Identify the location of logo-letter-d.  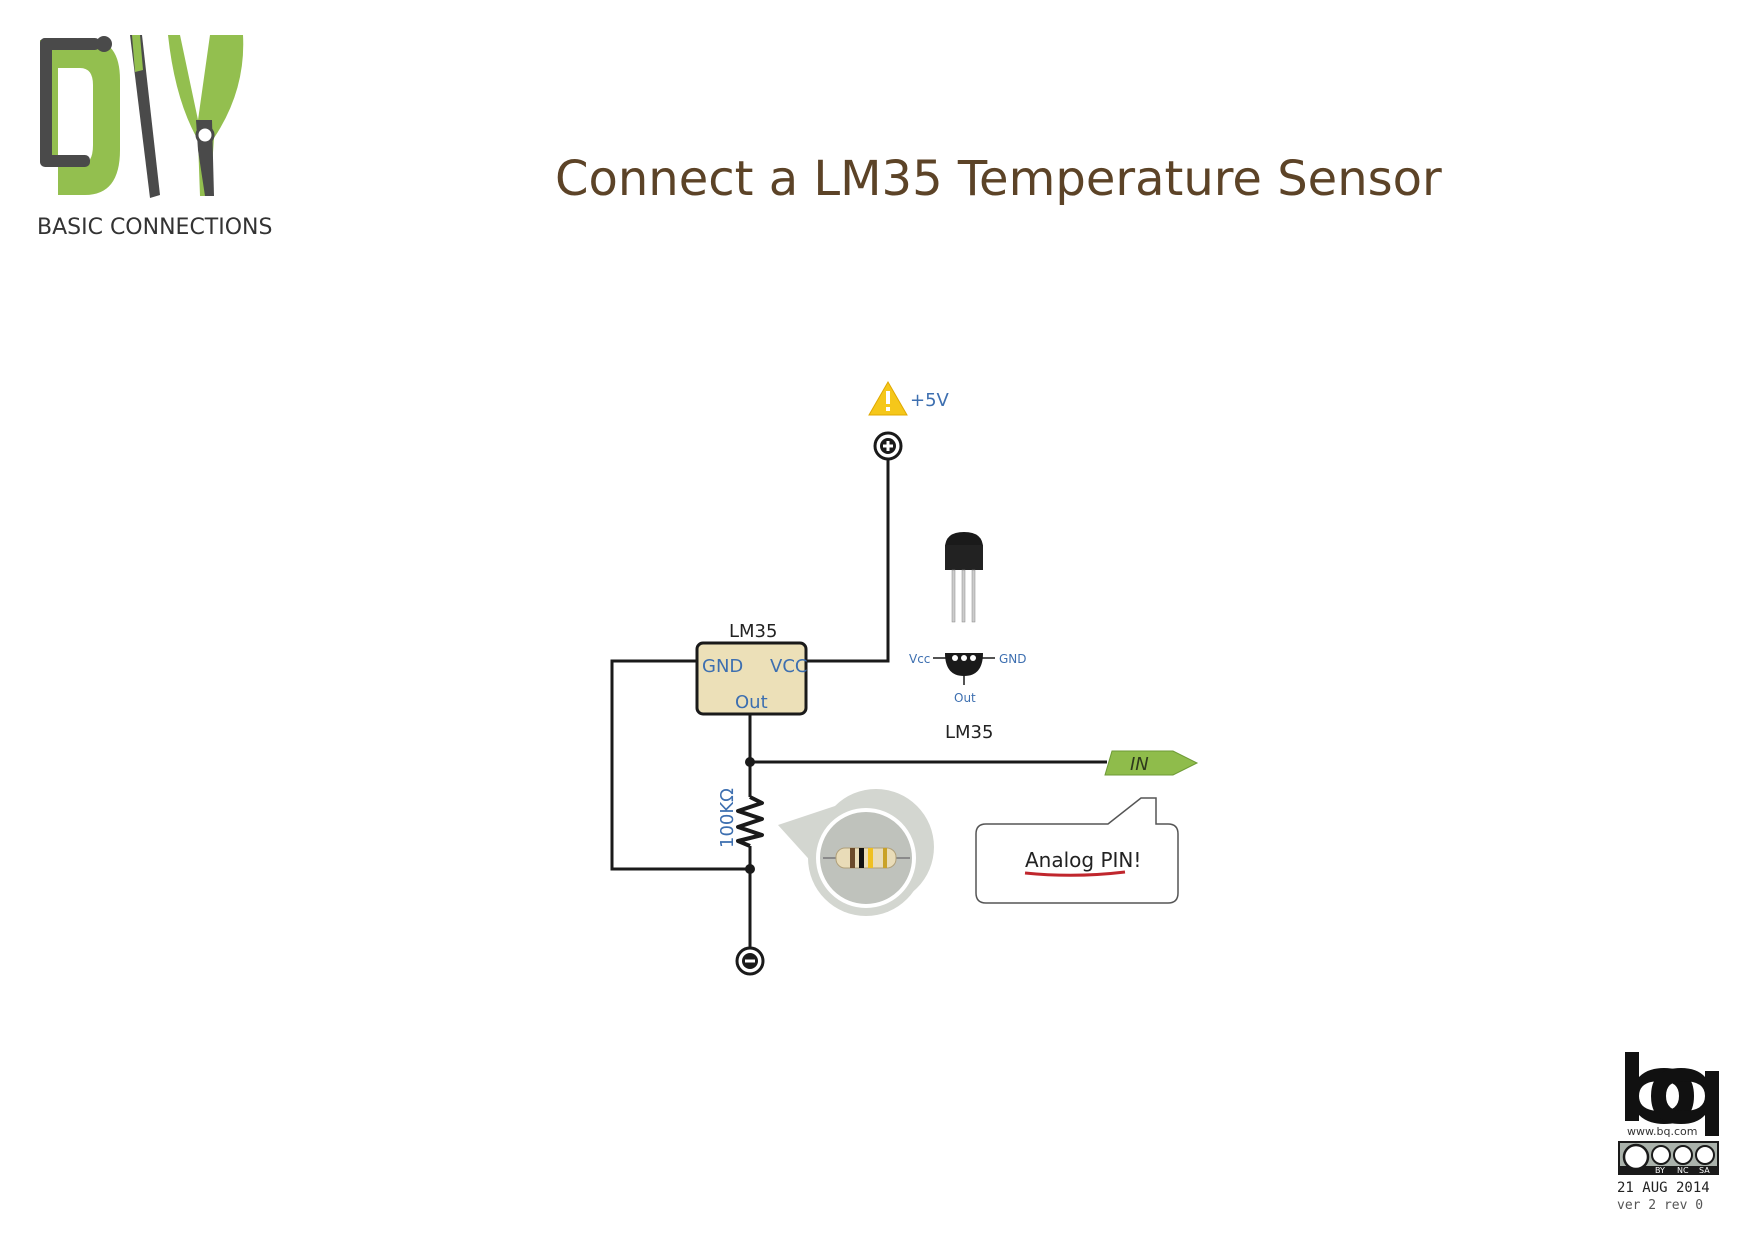
(80, 117).